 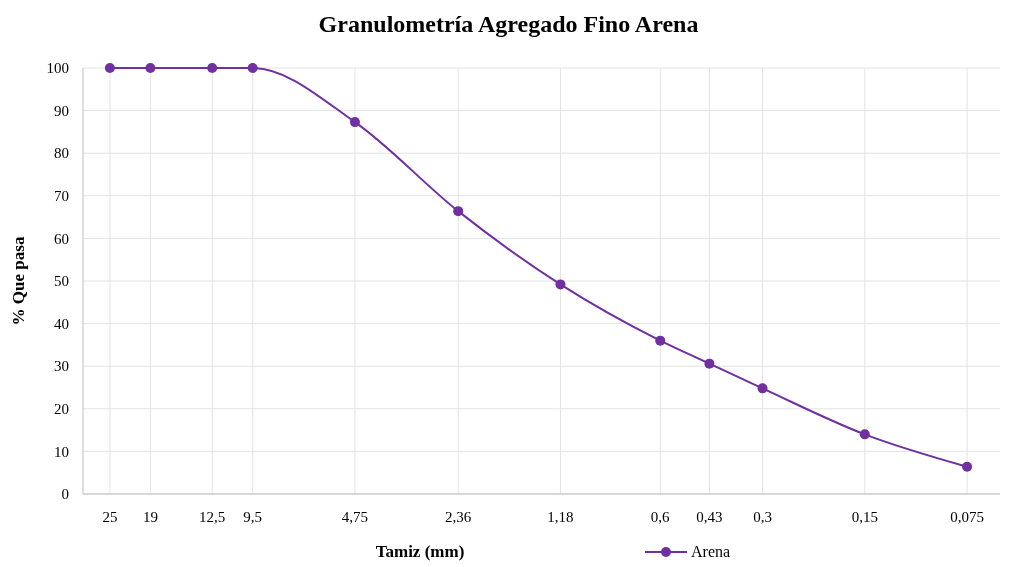 I want to click on y-tick-label: 70, so click(x=61, y=196).